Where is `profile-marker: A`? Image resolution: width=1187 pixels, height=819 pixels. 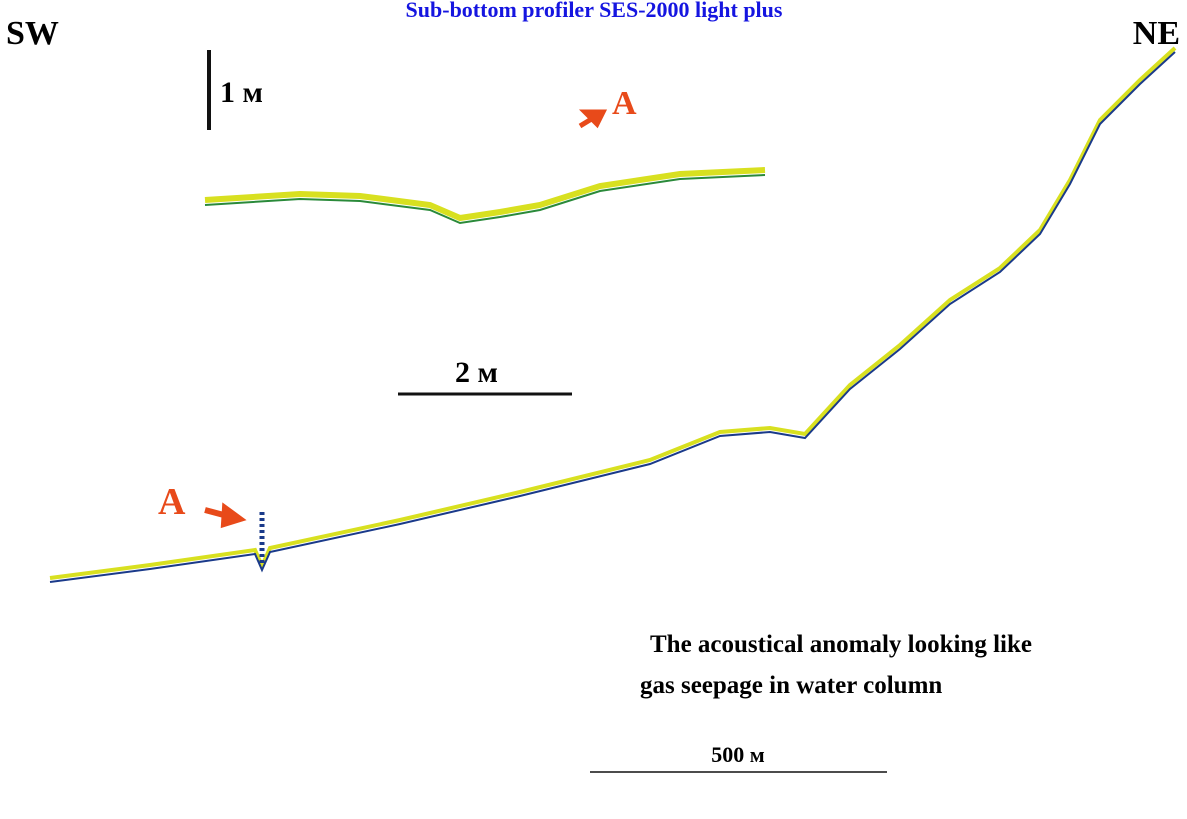 profile-marker: A is located at coordinates (172, 502).